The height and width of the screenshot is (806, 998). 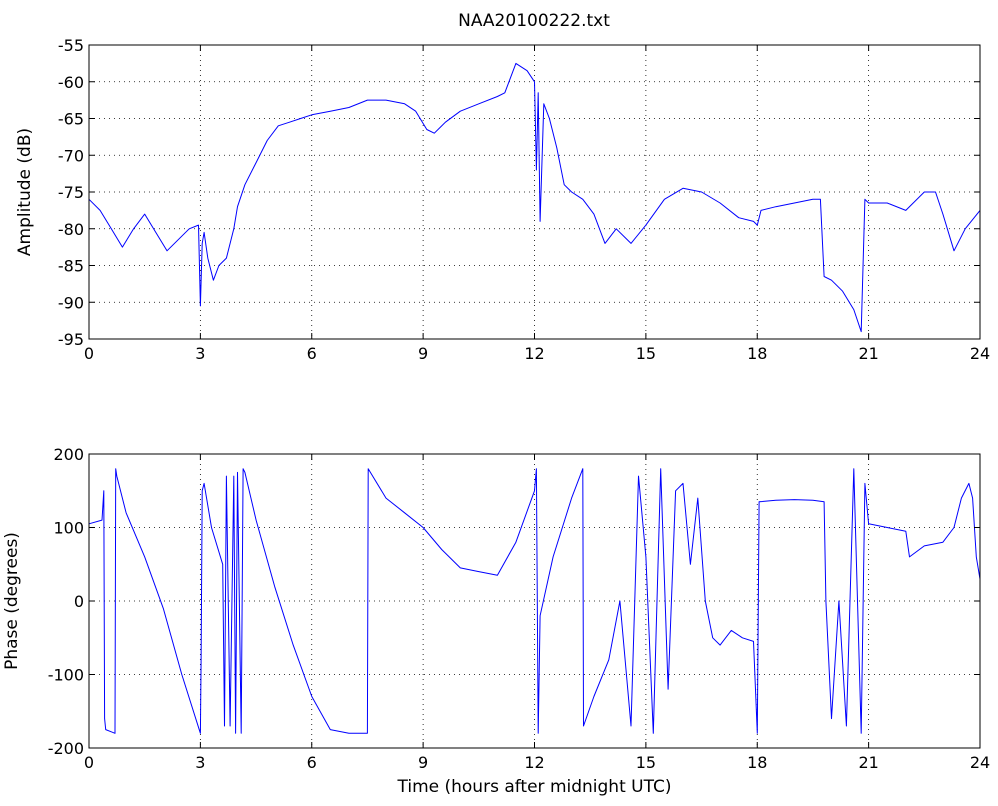 What do you see at coordinates (71, 266) in the screenshot?
I see `y-tick-label: -85` at bounding box center [71, 266].